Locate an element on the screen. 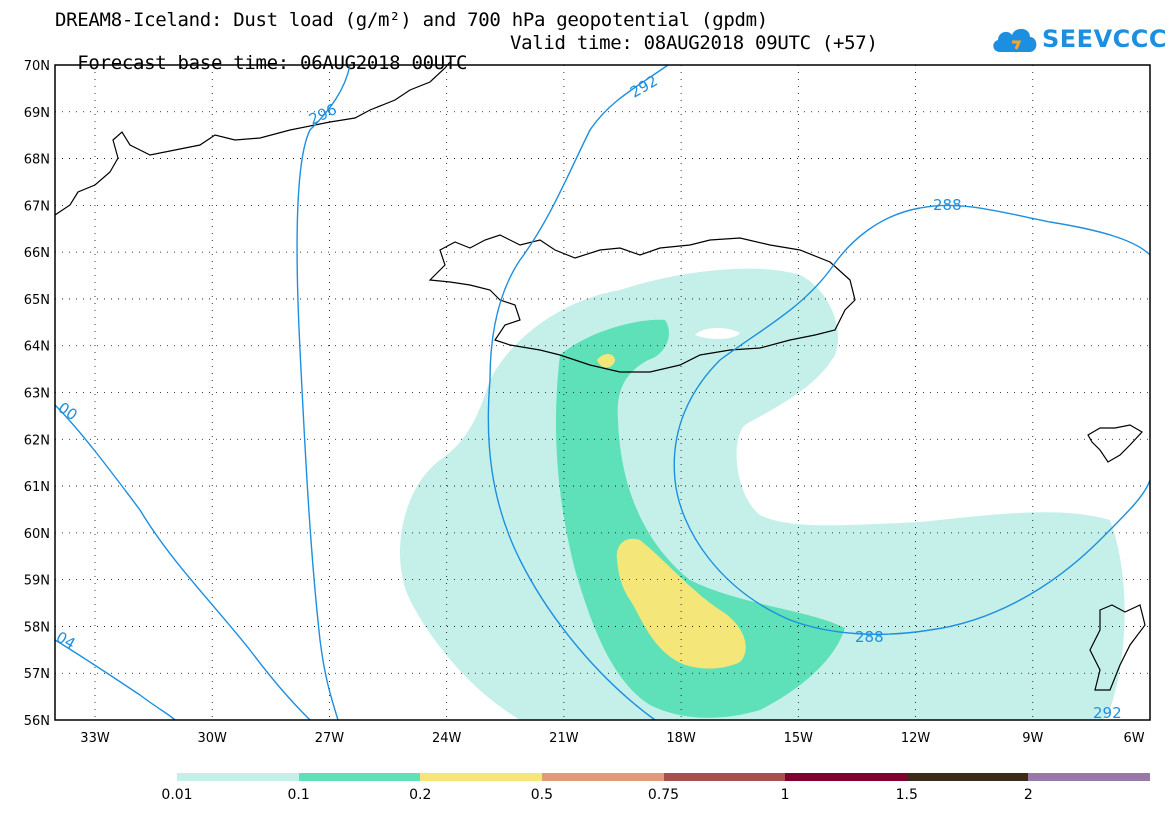 This screenshot has height=815, width=1175. lat-label: 65N is located at coordinates (37, 300).